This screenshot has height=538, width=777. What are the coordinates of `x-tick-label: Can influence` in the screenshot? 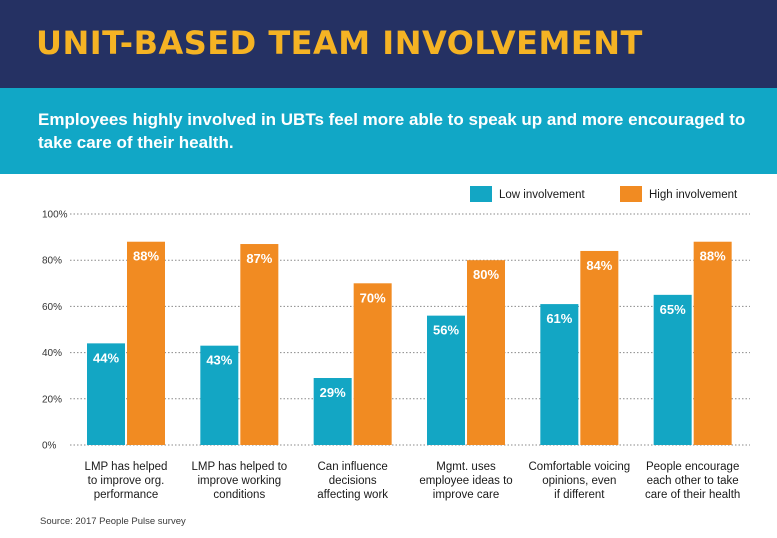 It's located at (353, 467).